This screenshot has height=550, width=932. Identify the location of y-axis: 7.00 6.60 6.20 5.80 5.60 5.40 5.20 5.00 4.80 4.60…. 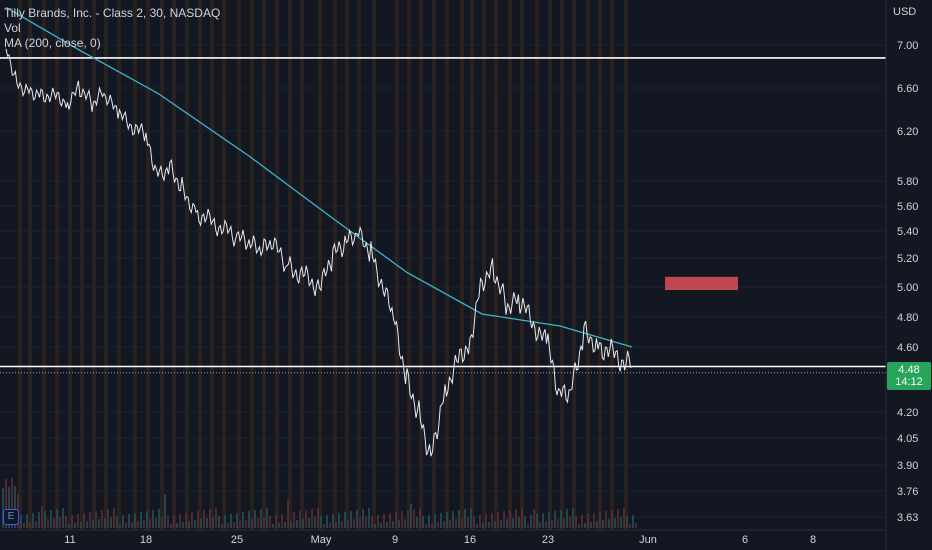
(901, 275).